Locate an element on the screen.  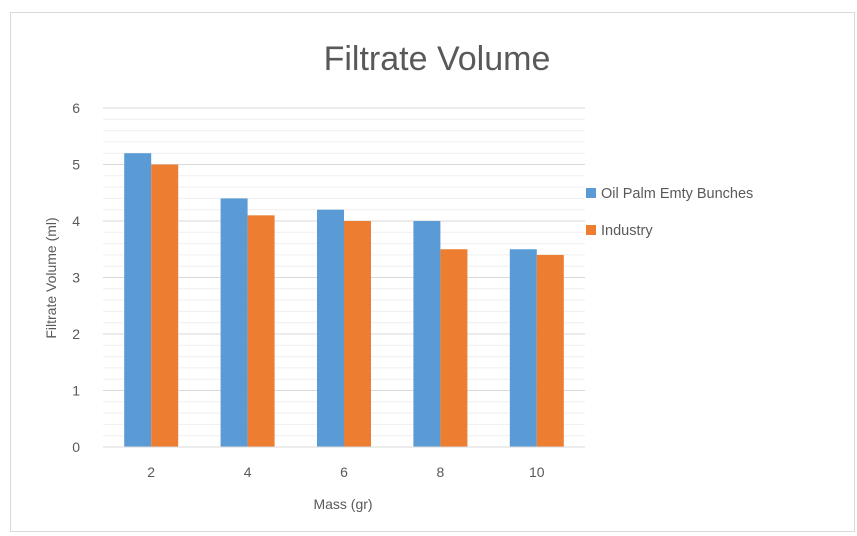
y-tick-label: 2 is located at coordinates (76, 334).